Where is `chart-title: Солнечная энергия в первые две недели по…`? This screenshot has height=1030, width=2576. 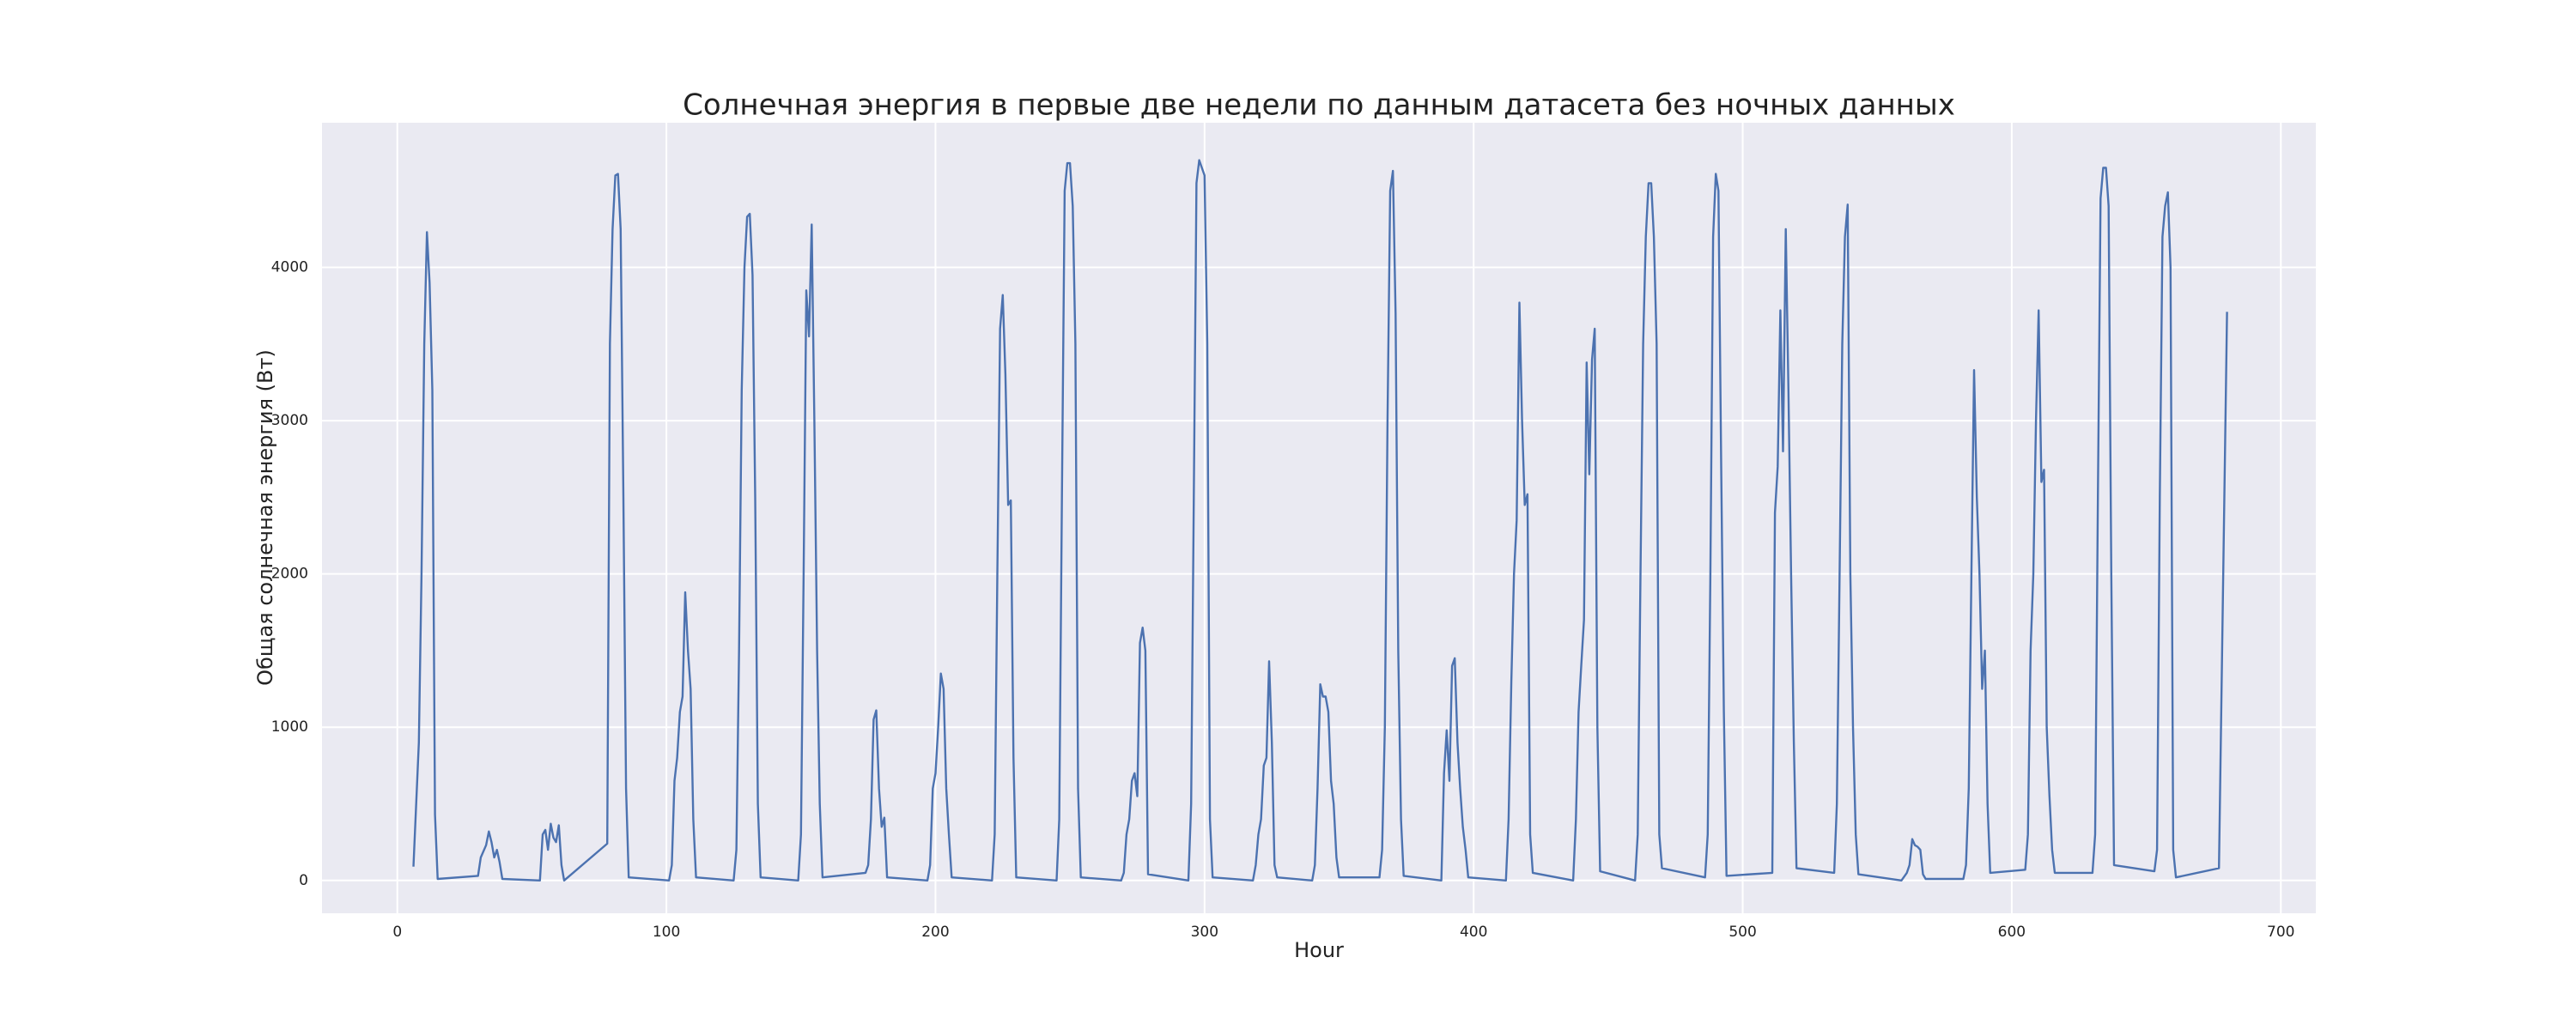 chart-title: Солнечная энергия в первые две недели по… is located at coordinates (1319, 105).